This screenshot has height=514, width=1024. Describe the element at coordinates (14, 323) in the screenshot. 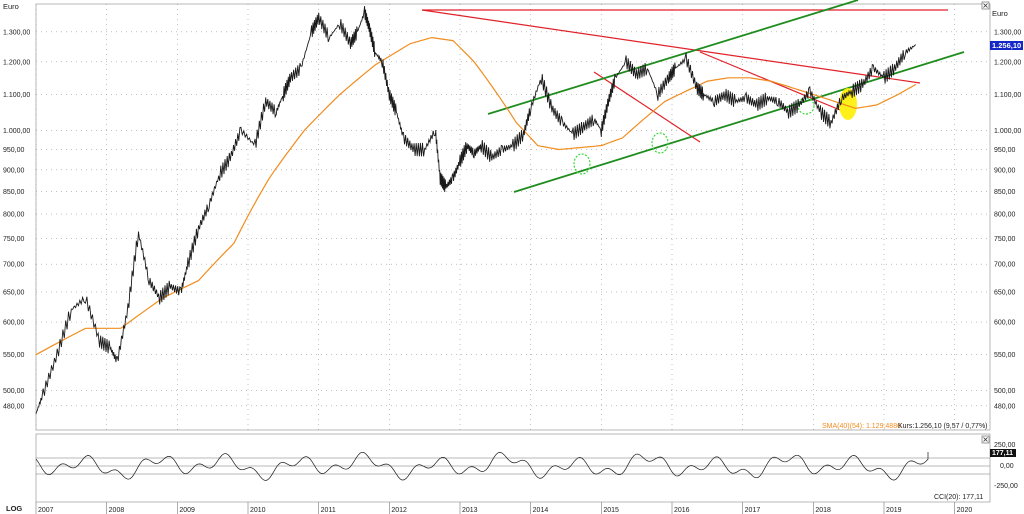

I see `y-tick-left: 600,00` at that location.